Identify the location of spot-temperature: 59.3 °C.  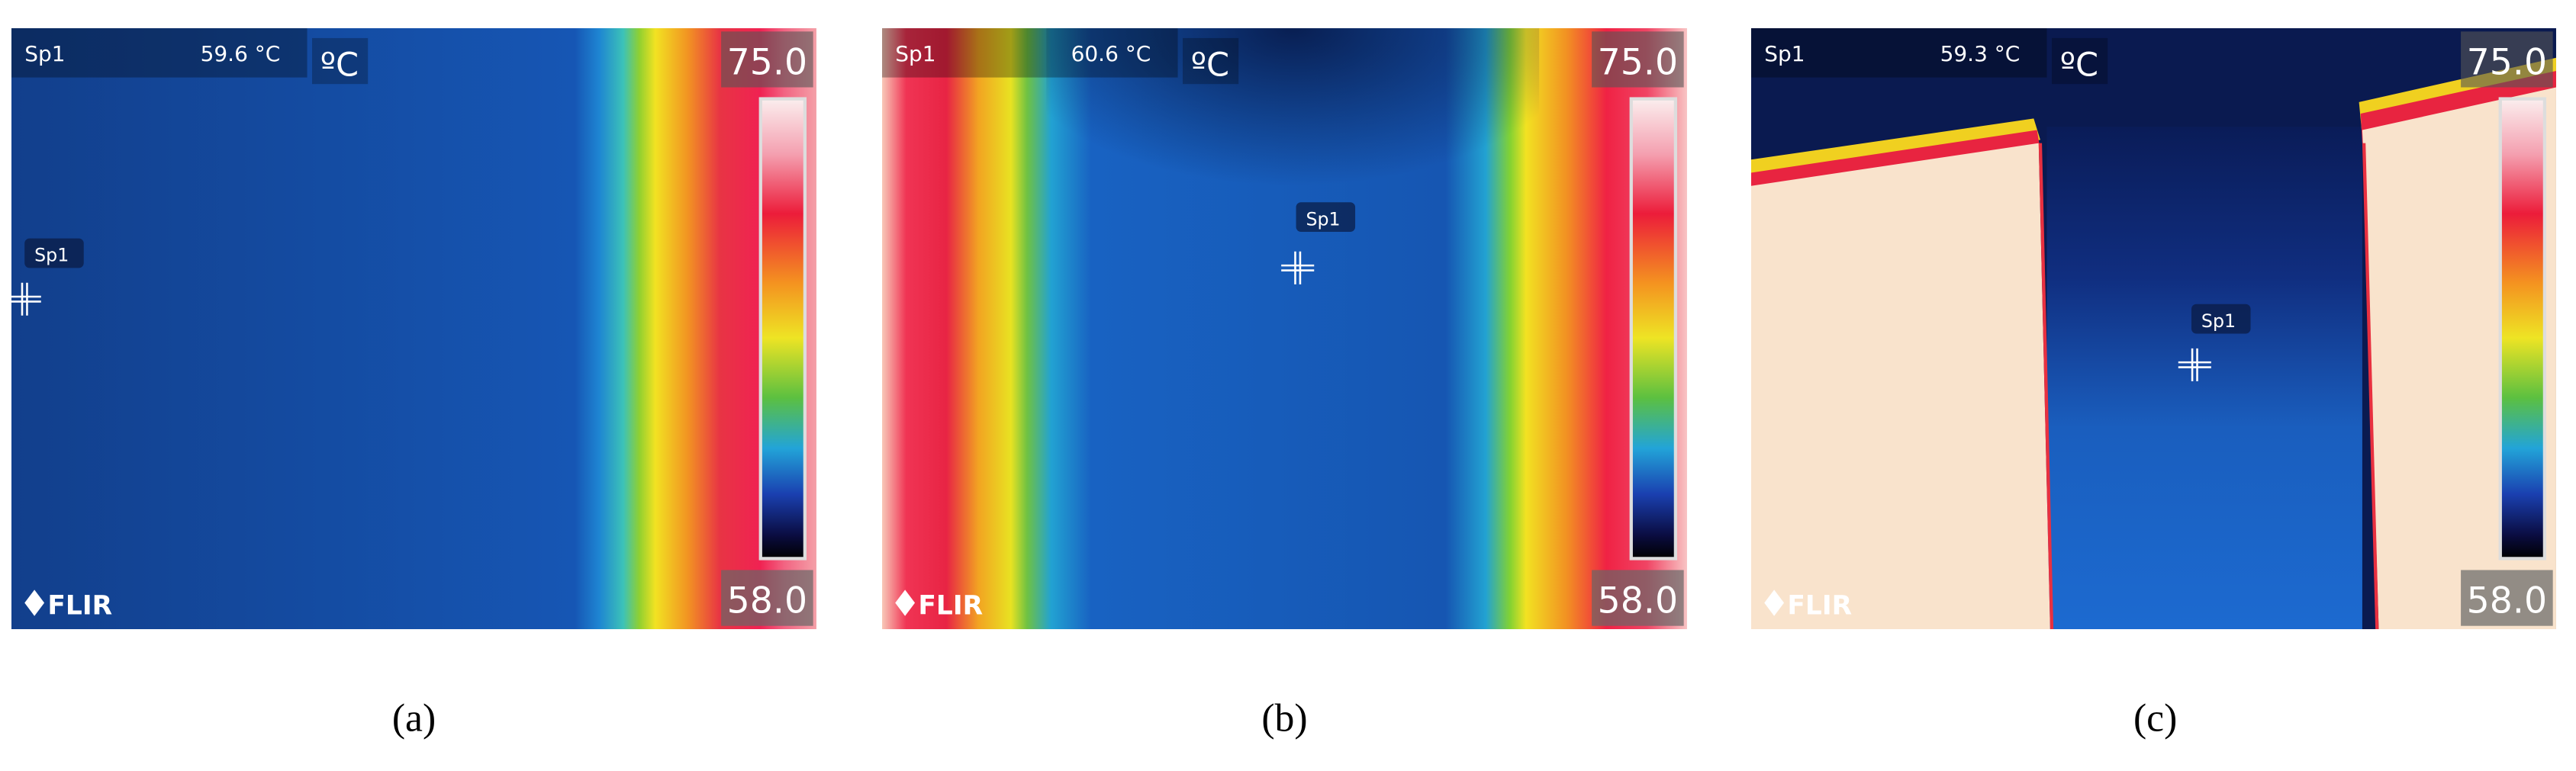
(1980, 53).